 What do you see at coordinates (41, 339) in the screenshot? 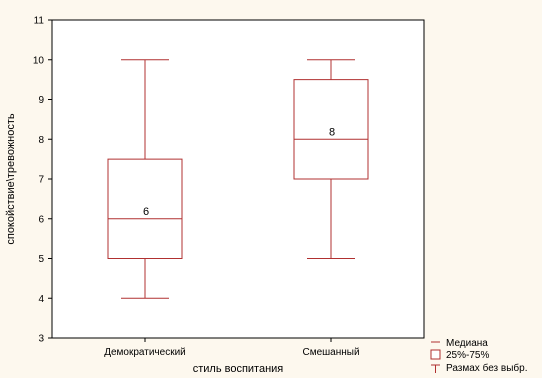
I see `y-tick-label: 3` at bounding box center [41, 339].